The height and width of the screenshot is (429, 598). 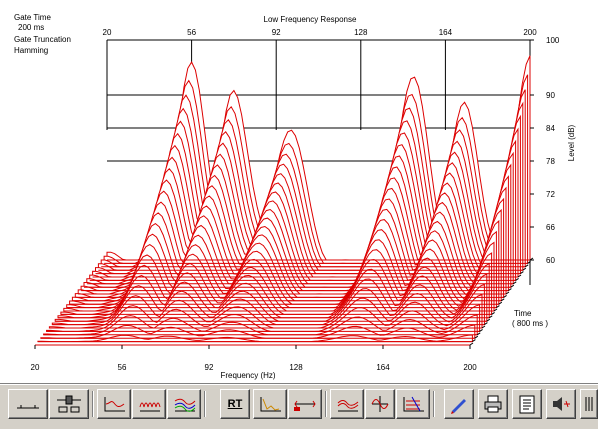 I want to click on phase-icon, so click(x=380, y=404).